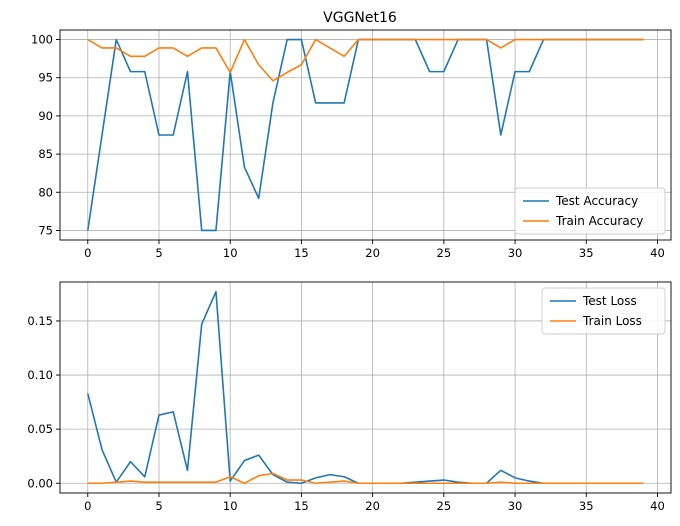 Image resolution: width=680 pixels, height=526 pixels. What do you see at coordinates (42, 40) in the screenshot?
I see `y-tick-label: 100` at bounding box center [42, 40].